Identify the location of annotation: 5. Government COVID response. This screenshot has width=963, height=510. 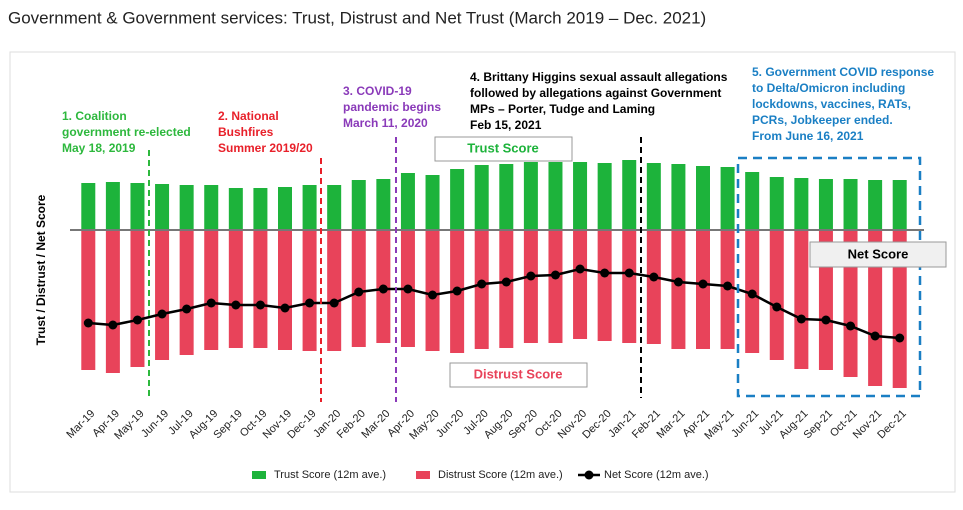
(843, 72).